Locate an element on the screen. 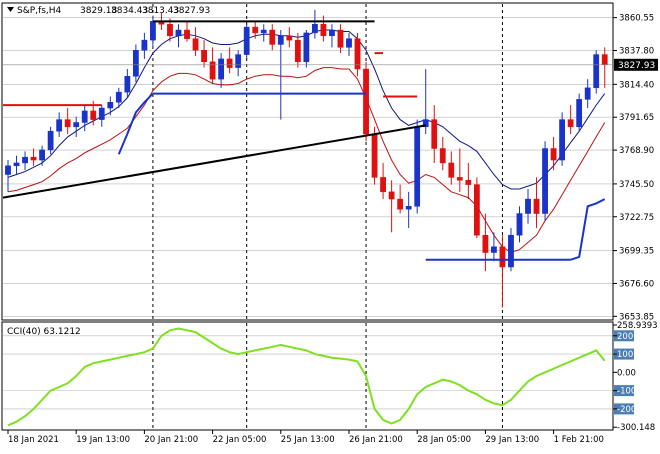 The width and height of the screenshot is (660, 454). time-tick-label: 29 Jan 13:00 is located at coordinates (512, 440).